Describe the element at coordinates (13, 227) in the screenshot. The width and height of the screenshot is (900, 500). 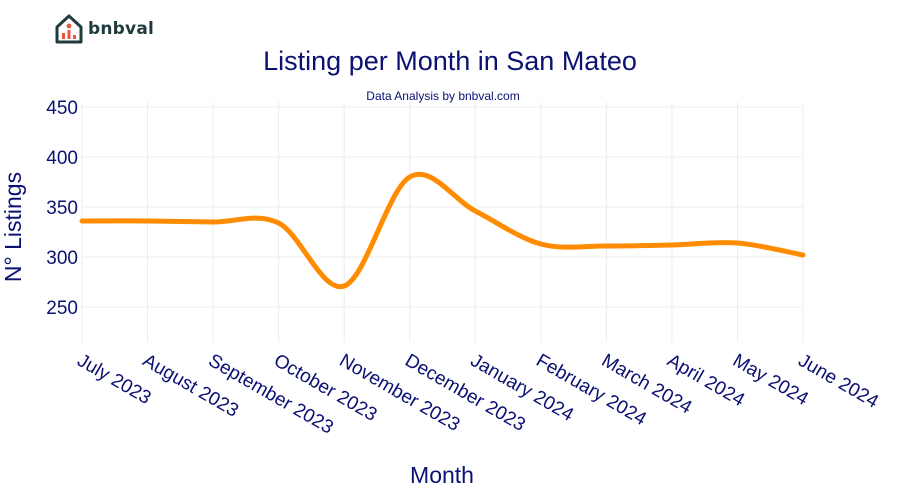
I see `y-axis-label: N° Listings` at that location.